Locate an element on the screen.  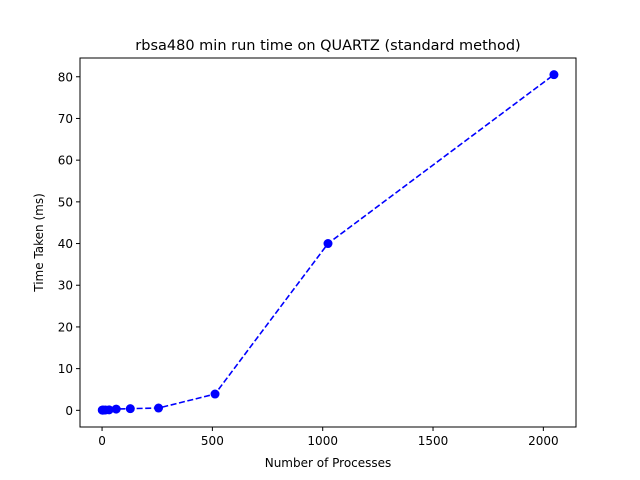
y-axis-label: Time Taken (ms) is located at coordinates (39, 243).